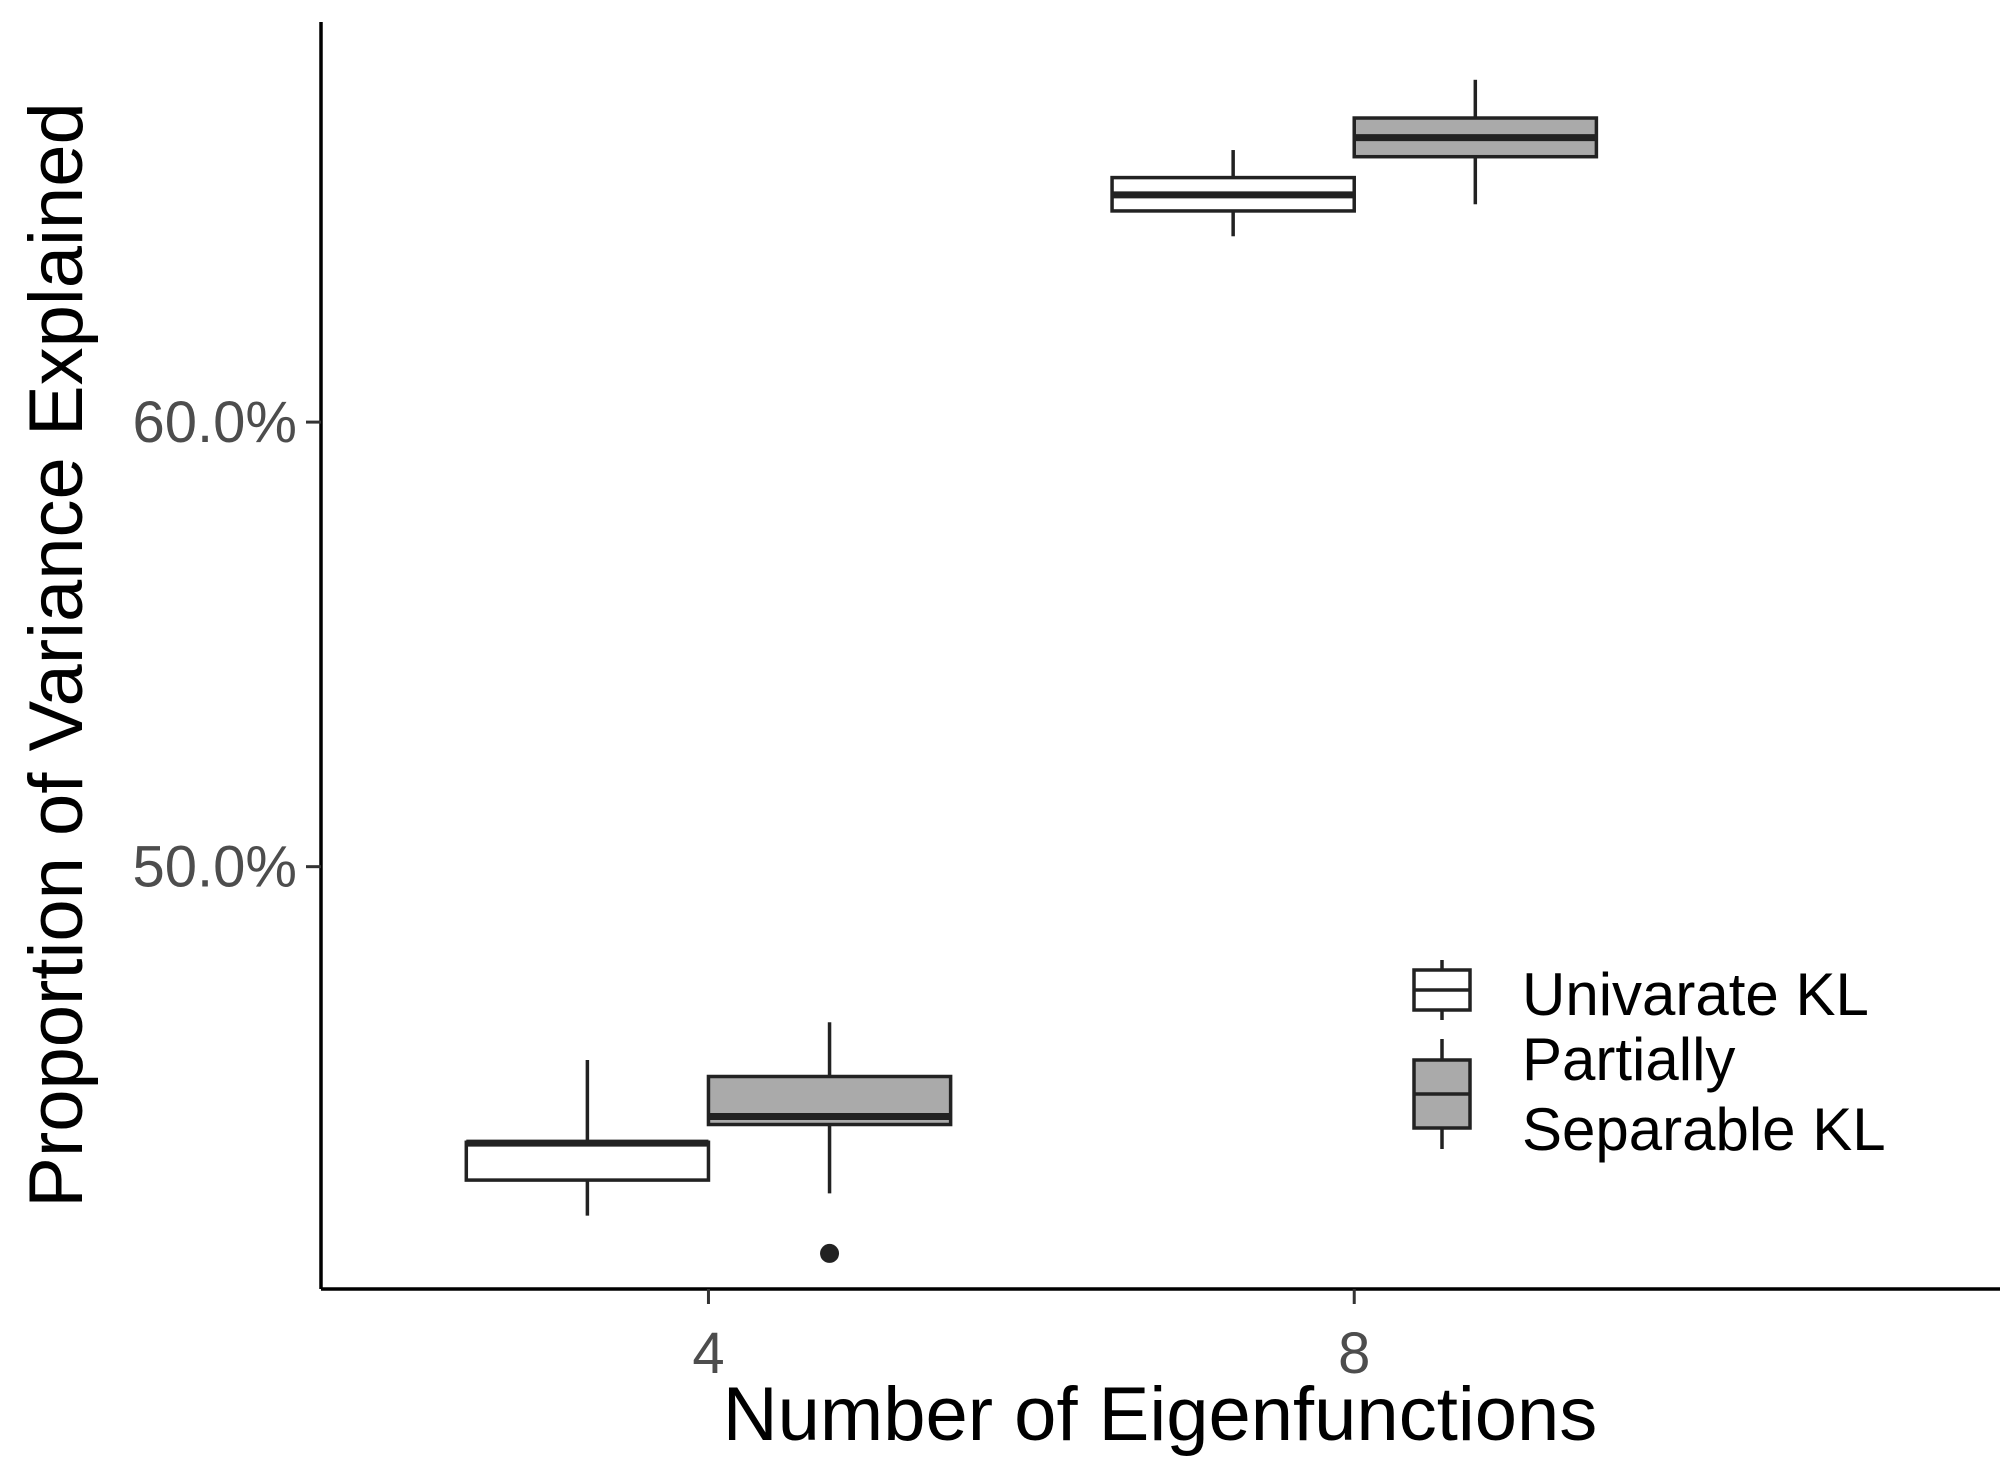 This screenshot has height=1479, width=2016. Describe the element at coordinates (215, 422) in the screenshot. I see `y-tick-label: 60.0%` at that location.